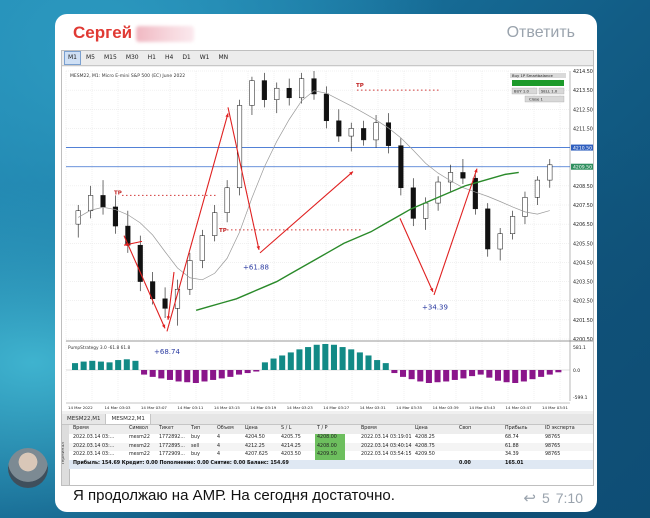  I want to click on price-axis-label: 4206.50, so click(583, 225).